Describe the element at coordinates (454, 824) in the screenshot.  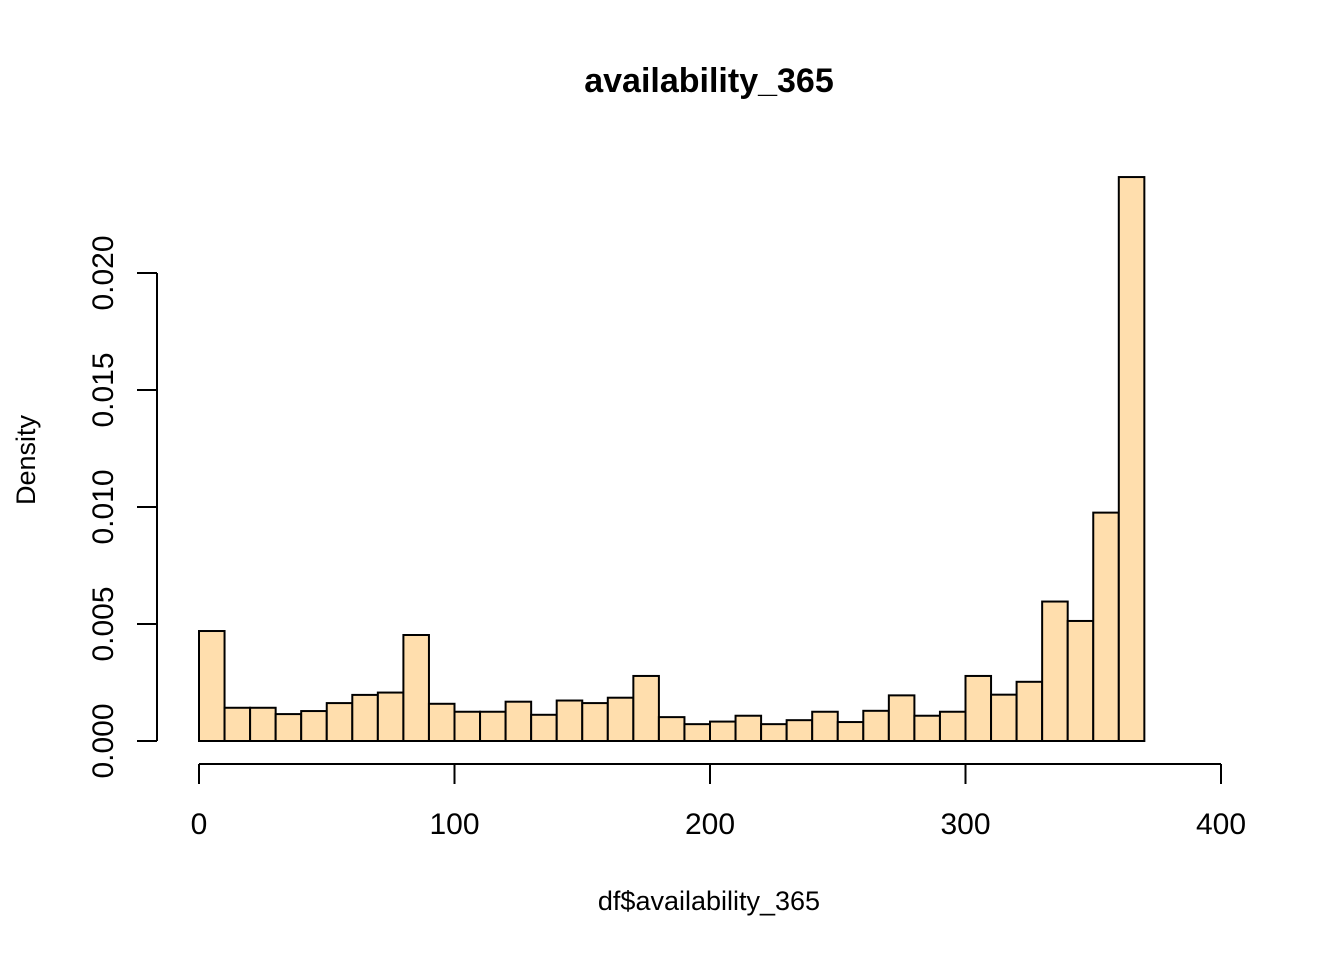
I see `x-tick-label: 100` at that location.